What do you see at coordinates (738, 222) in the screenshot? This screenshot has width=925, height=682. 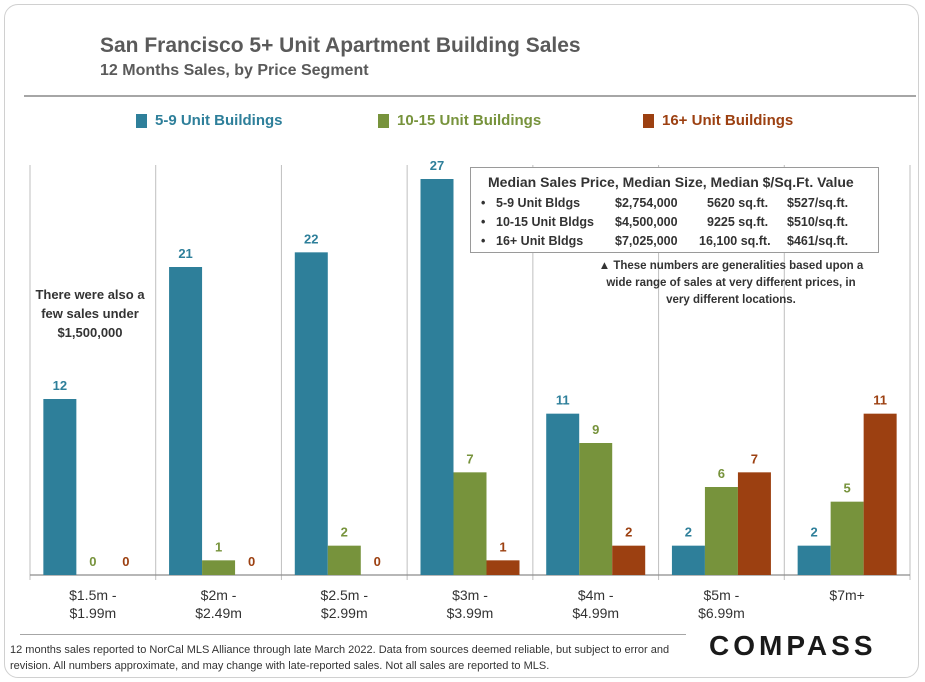 I see `info-size: 9225 sq.ft.` at bounding box center [738, 222].